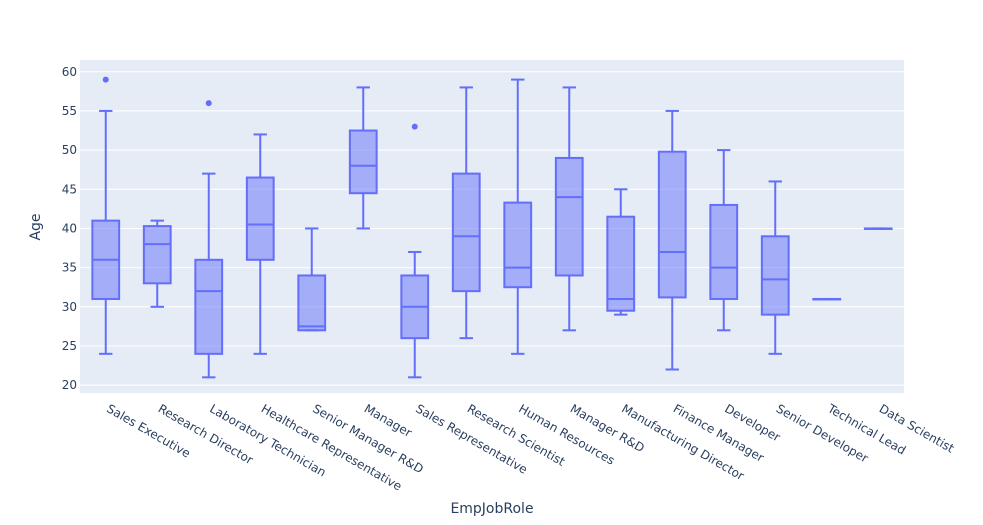 This screenshot has width=983, height=525. Describe the element at coordinates (491, 509) in the screenshot. I see `x-axis-title: EmpJobRole` at that location.